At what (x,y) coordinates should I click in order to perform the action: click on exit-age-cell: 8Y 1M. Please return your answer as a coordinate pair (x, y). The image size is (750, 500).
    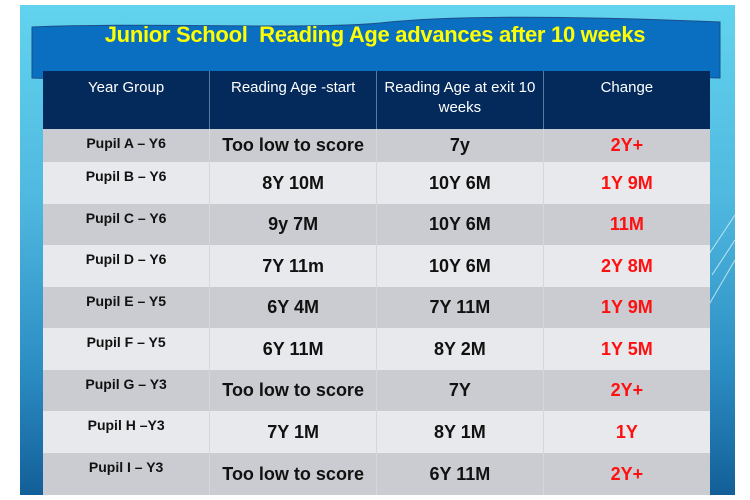
    Looking at the image, I should click on (460, 432).